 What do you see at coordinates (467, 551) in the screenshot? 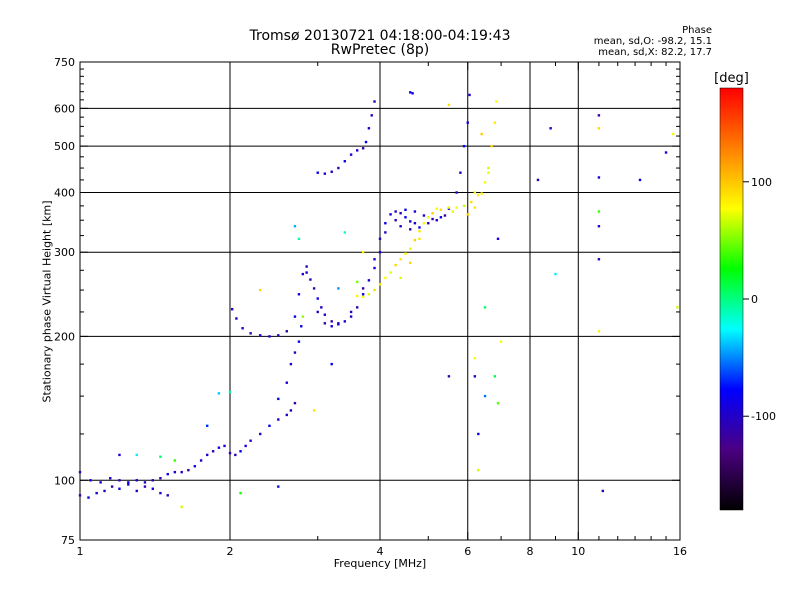
I see `x-tick-label: 6` at bounding box center [467, 551].